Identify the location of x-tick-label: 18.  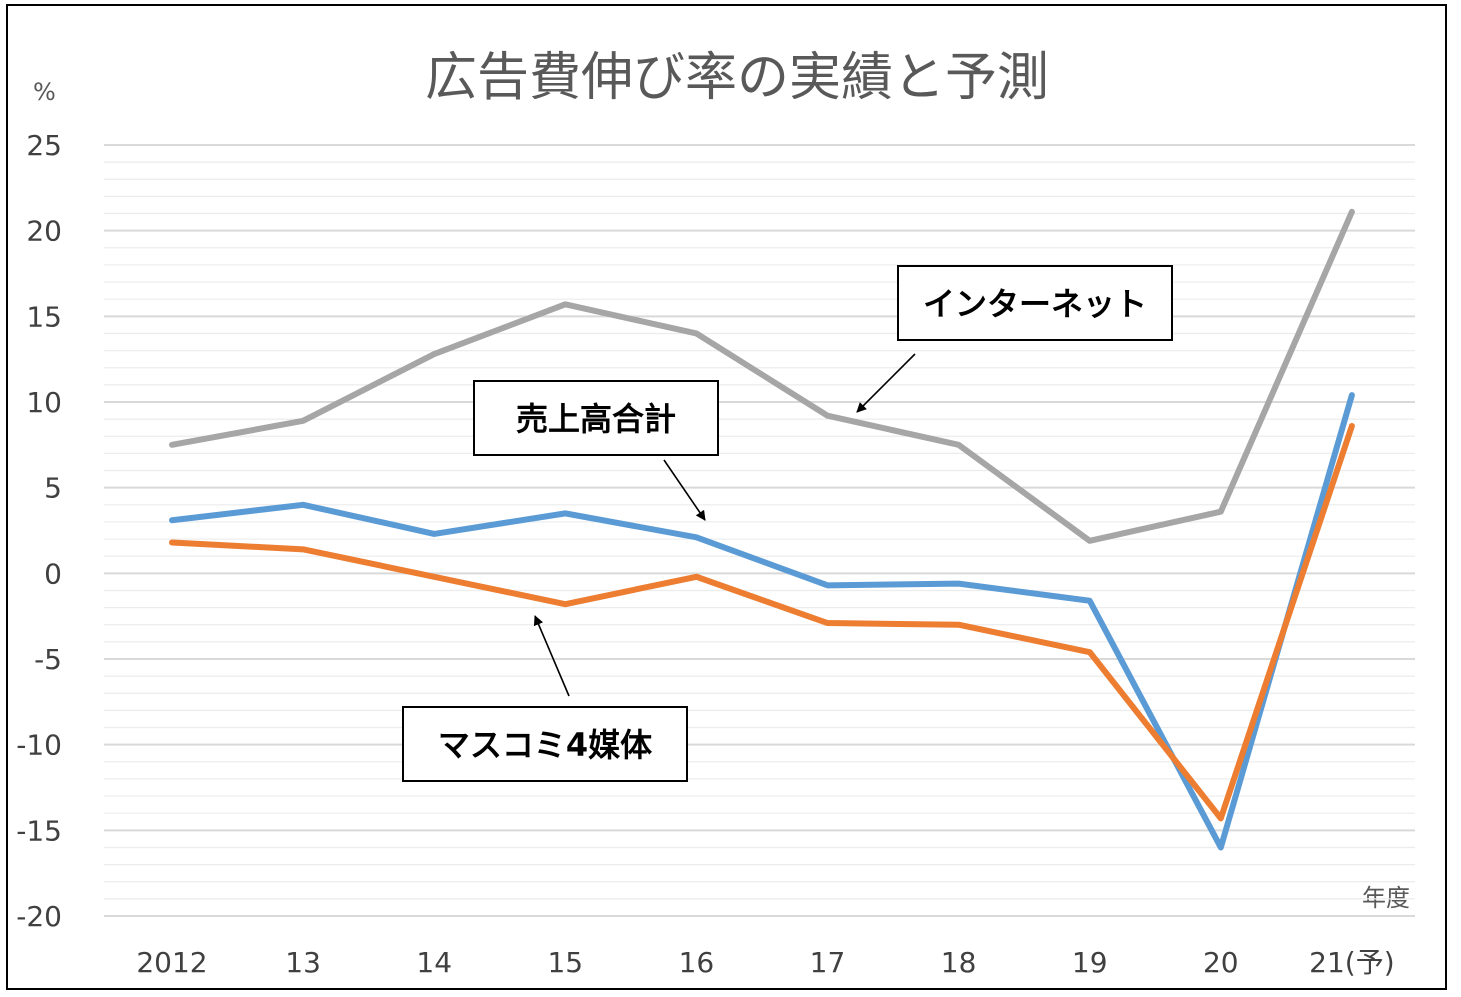
(959, 962).